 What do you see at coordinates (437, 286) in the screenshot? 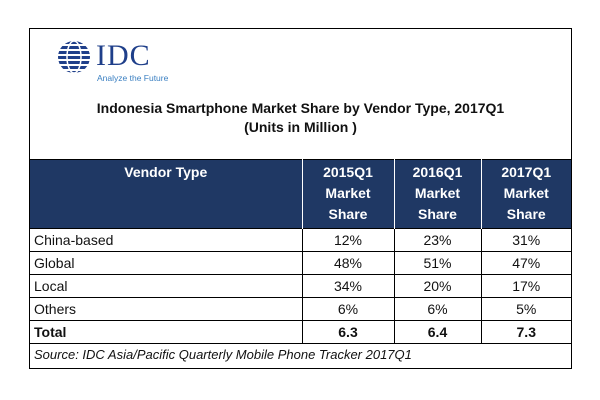
I see `share-cell-2016q1: 20%` at bounding box center [437, 286].